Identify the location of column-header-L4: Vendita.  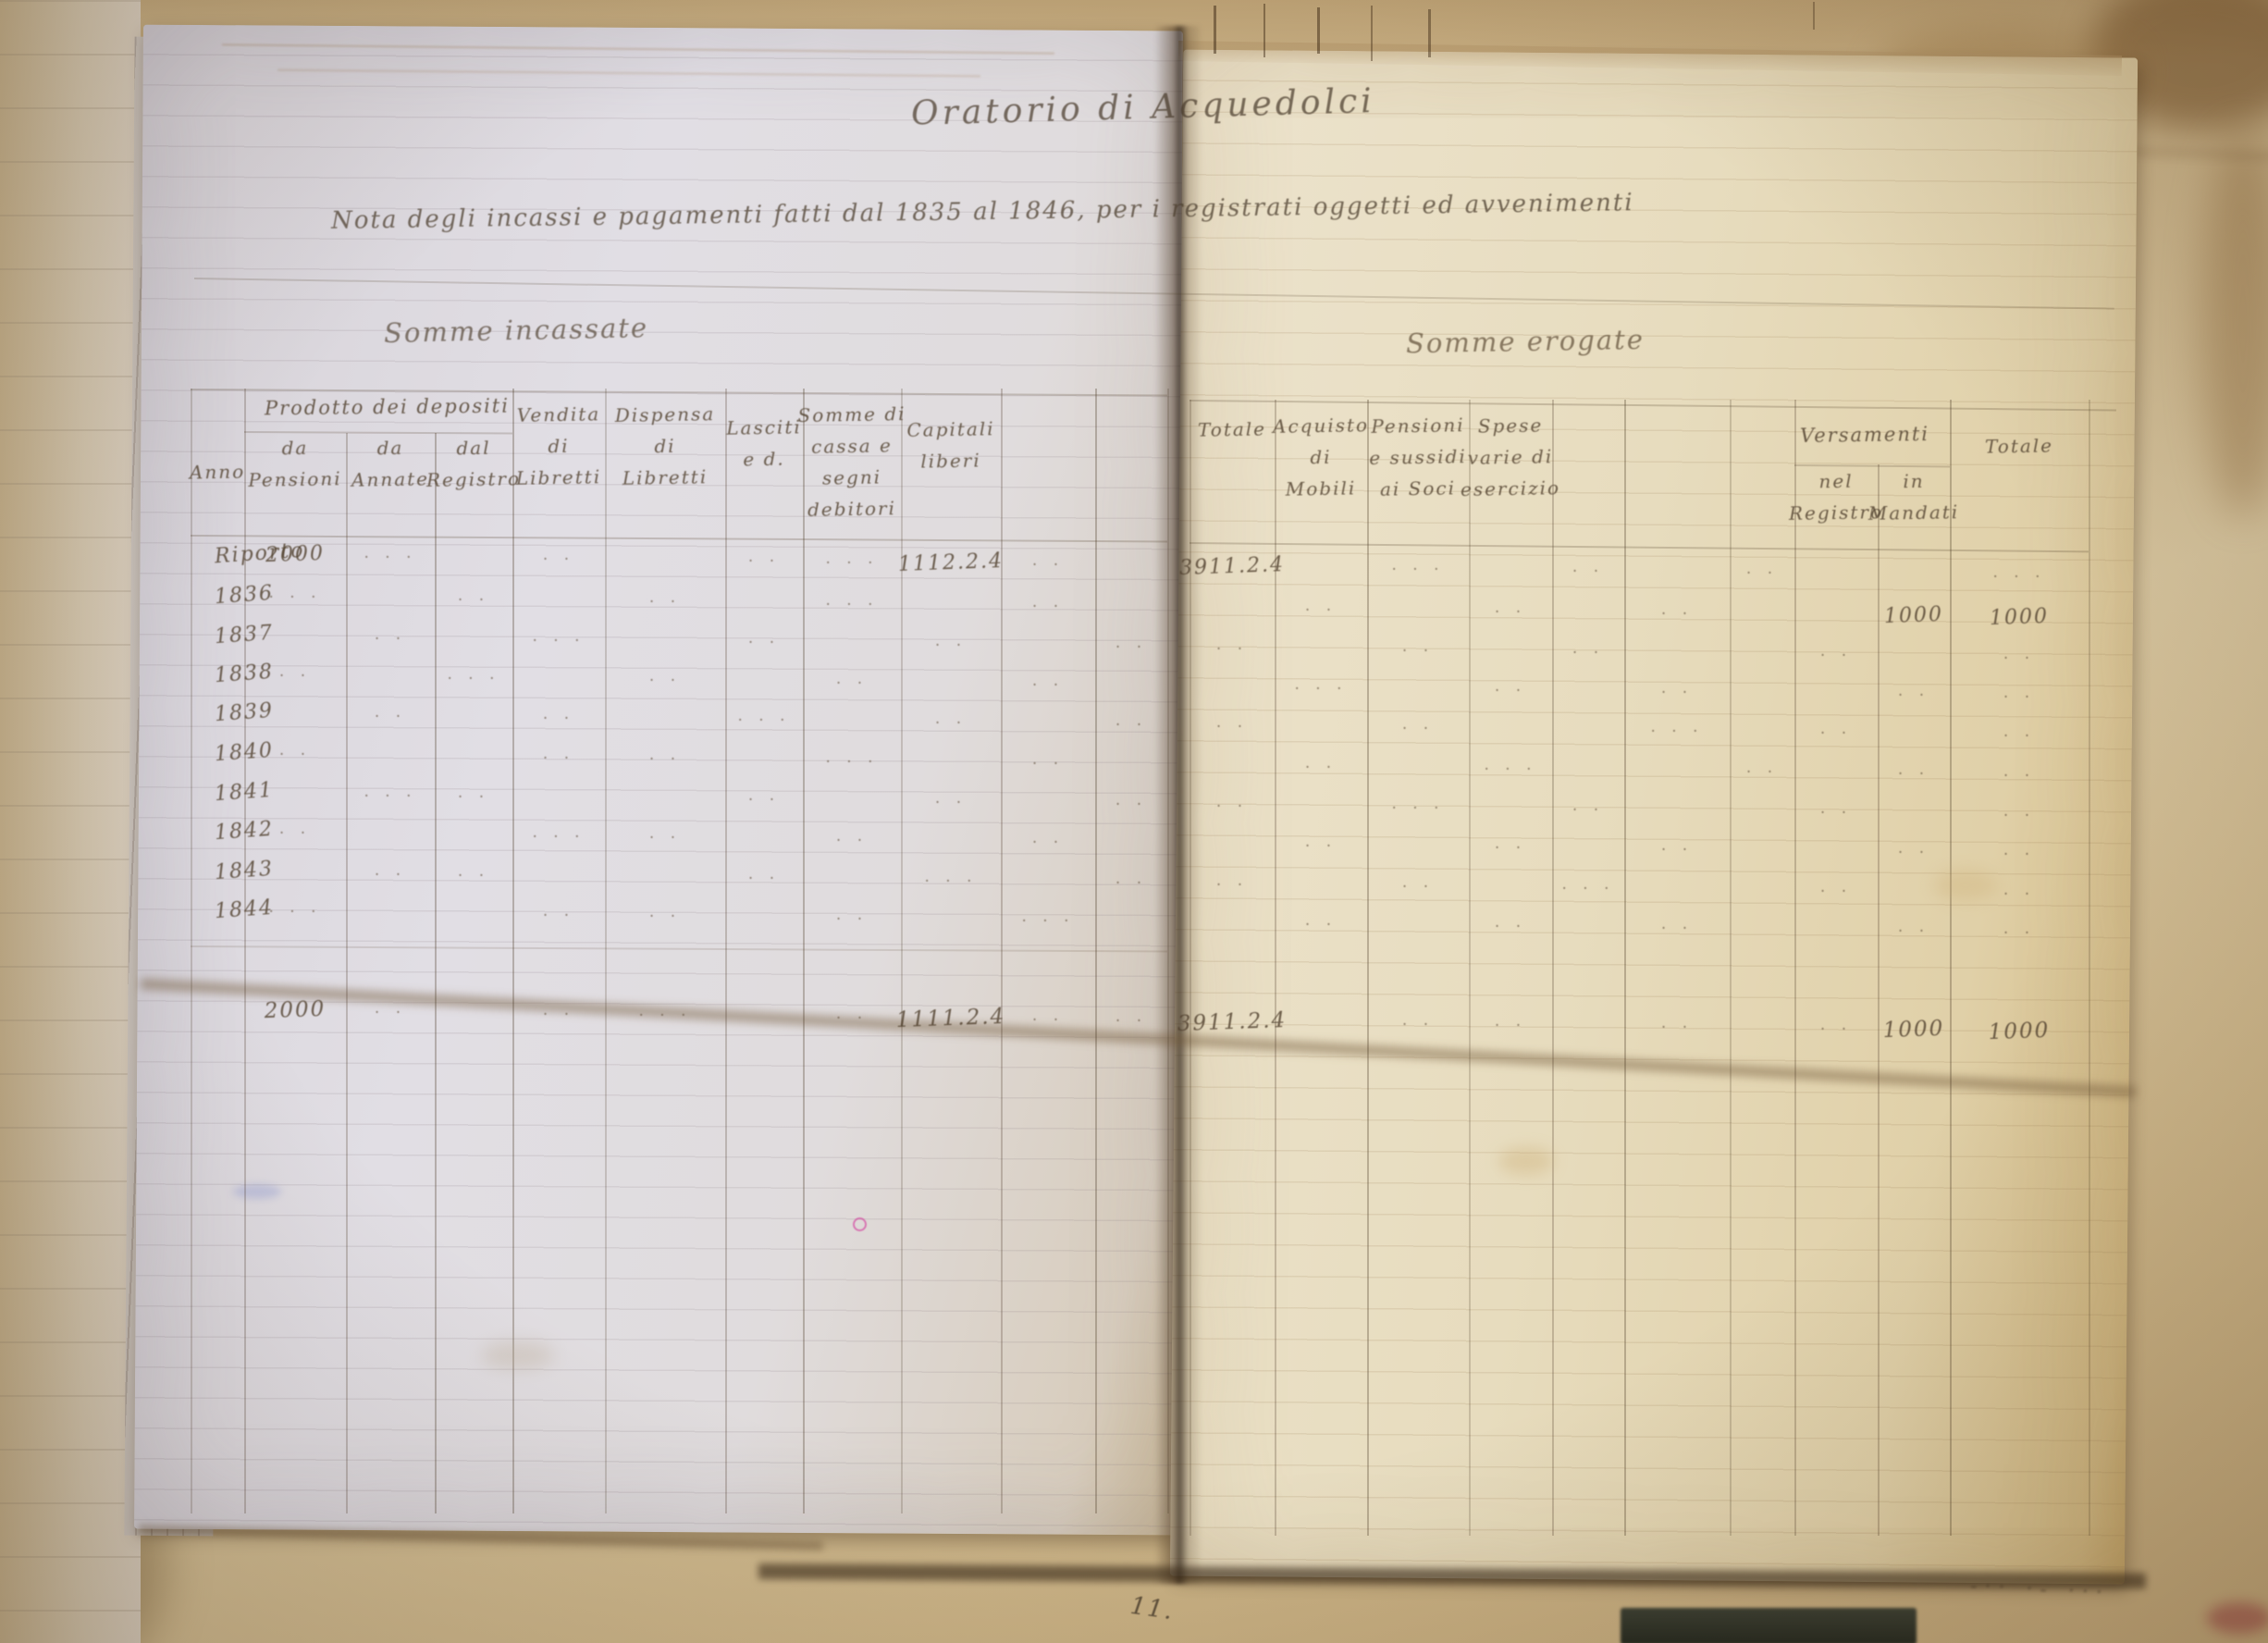
(558, 414).